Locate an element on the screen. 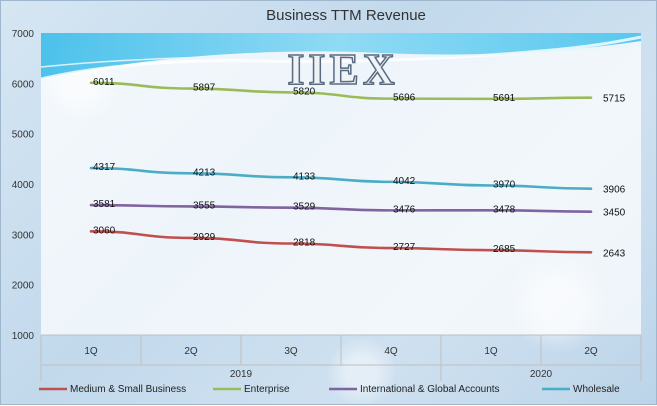  y-tick-label: 5000 is located at coordinates (23, 135).